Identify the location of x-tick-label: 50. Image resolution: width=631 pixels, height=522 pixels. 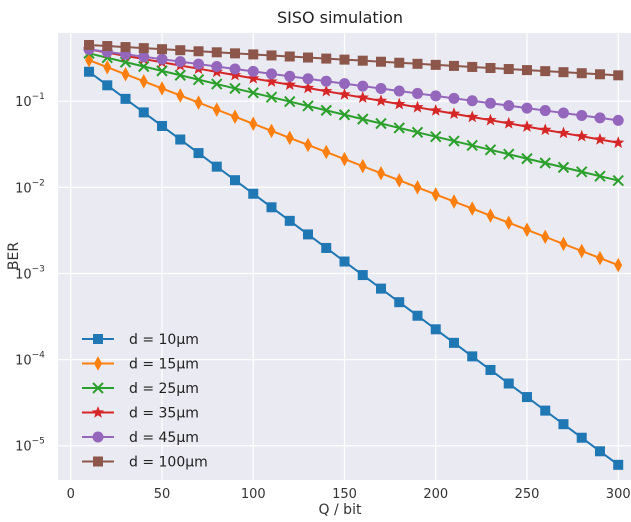
(162, 494).